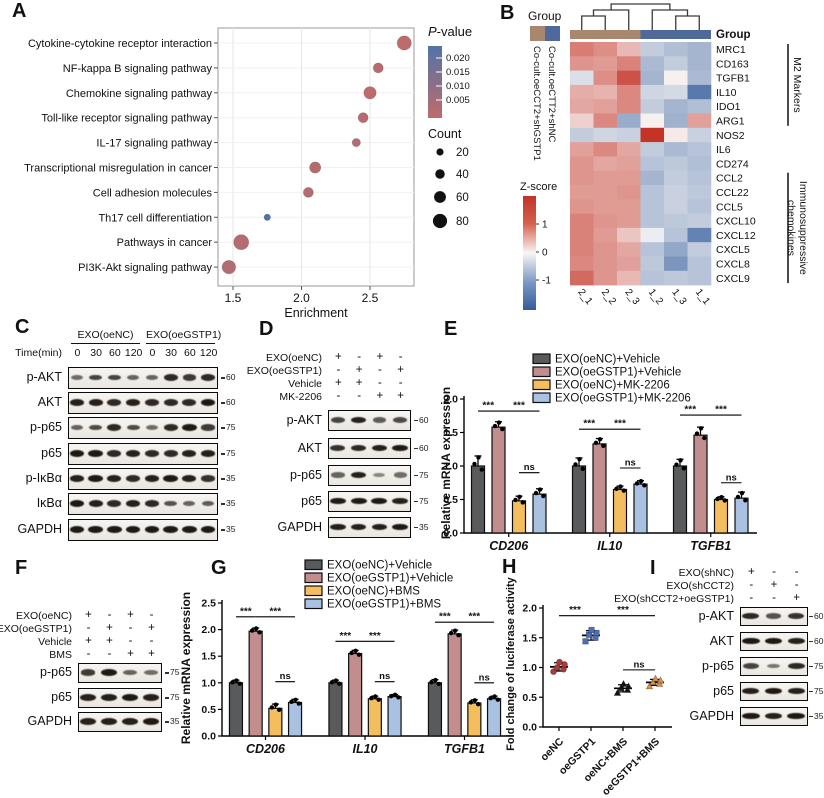 This screenshot has width=824, height=798. I want to click on legend-label: EXO(oeNC)+Vehicle, so click(379, 566).